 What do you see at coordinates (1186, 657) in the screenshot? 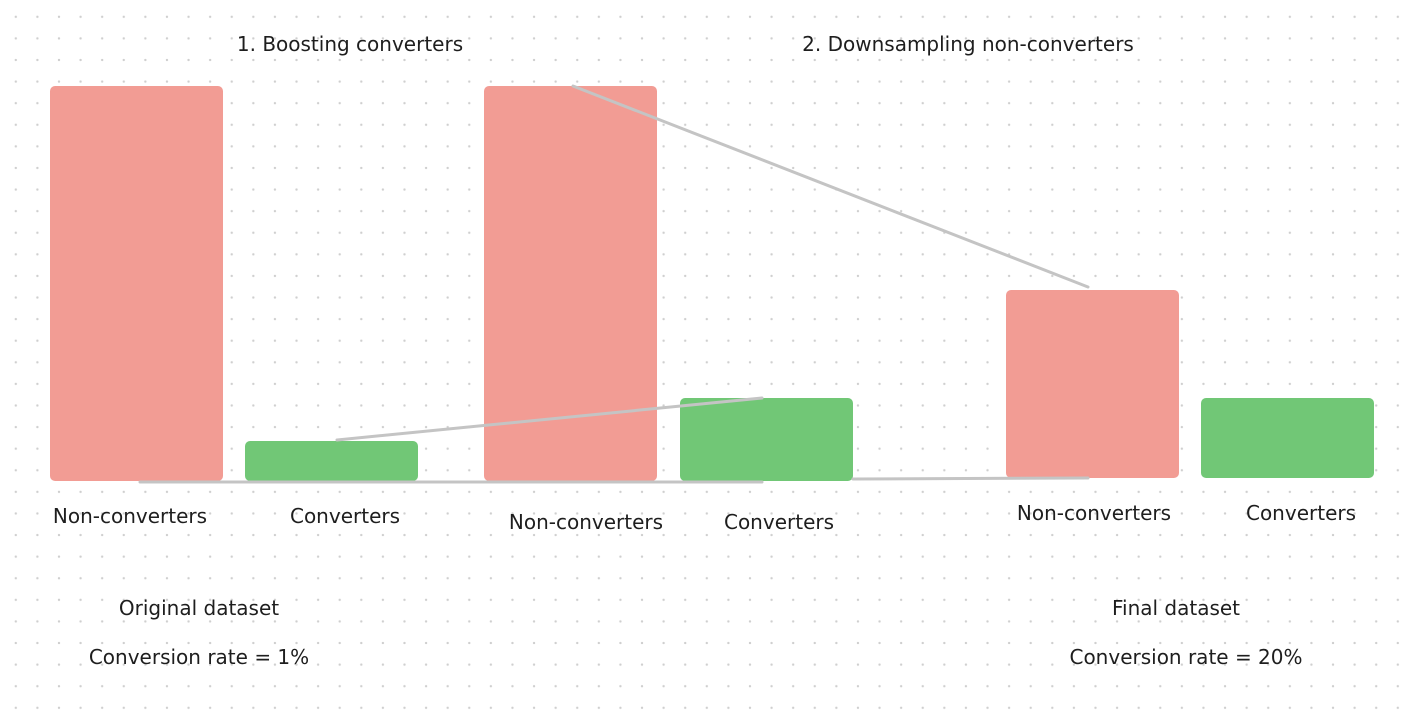
I see `final-conversion-rate: Conversion rate = 20%` at bounding box center [1186, 657].